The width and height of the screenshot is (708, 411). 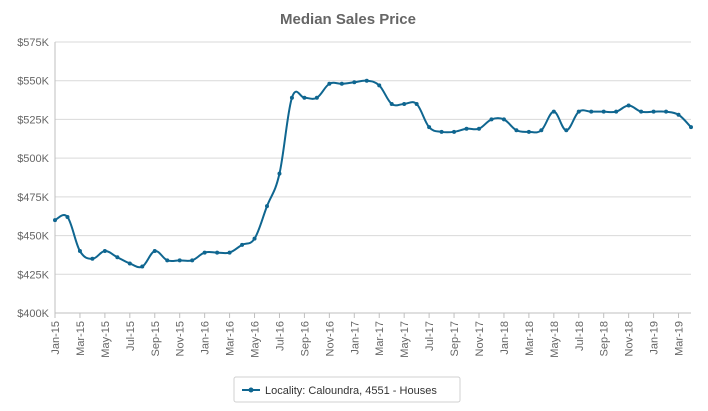 I want to click on y-tick-label: $475K, so click(x=33, y=198).